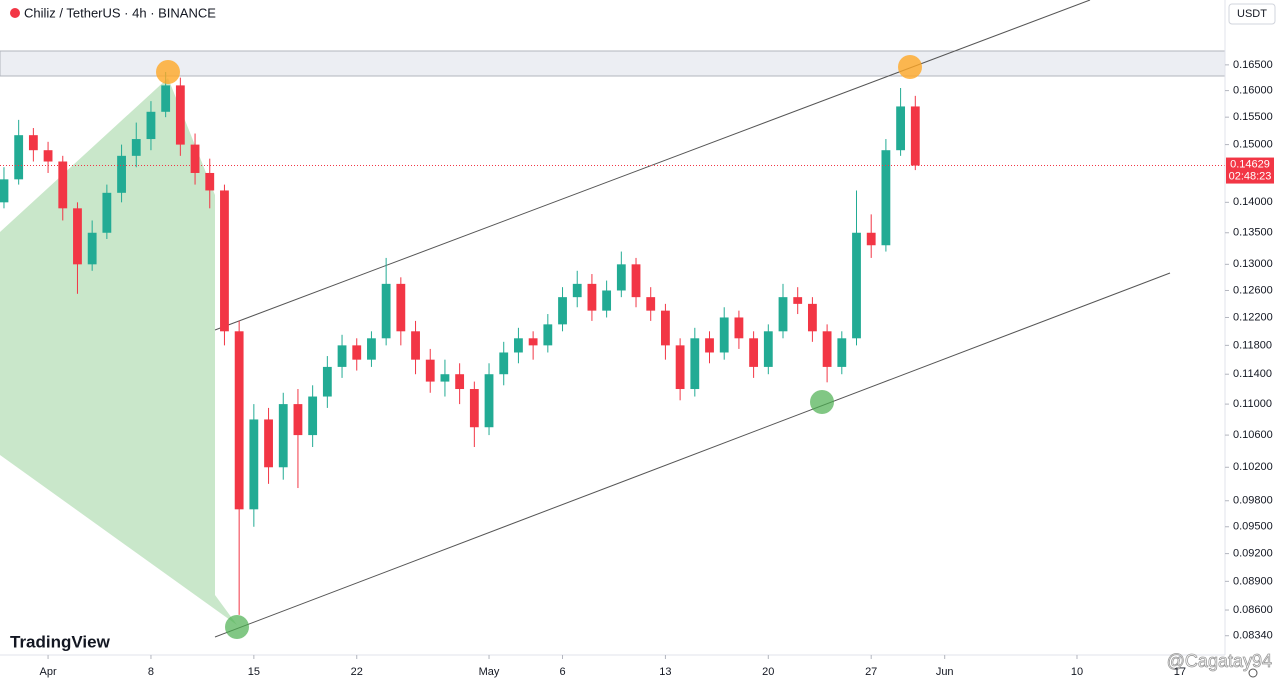  I want to click on y-tick-label: 0.08600, so click(1253, 610).